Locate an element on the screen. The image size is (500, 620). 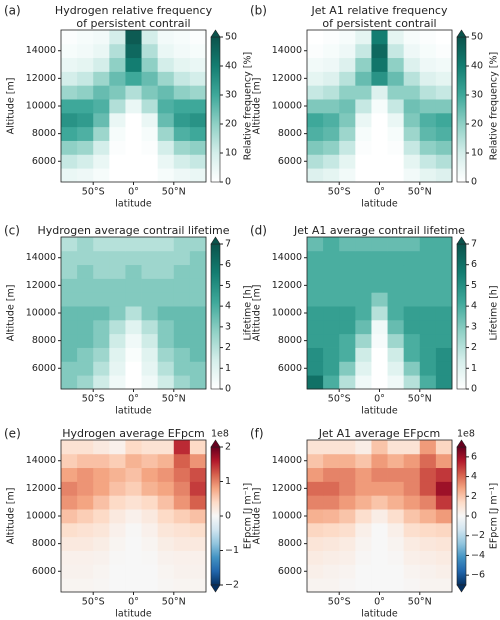
panel-title: Jet A1 average contrail lifetime is located at coordinates (379, 230).